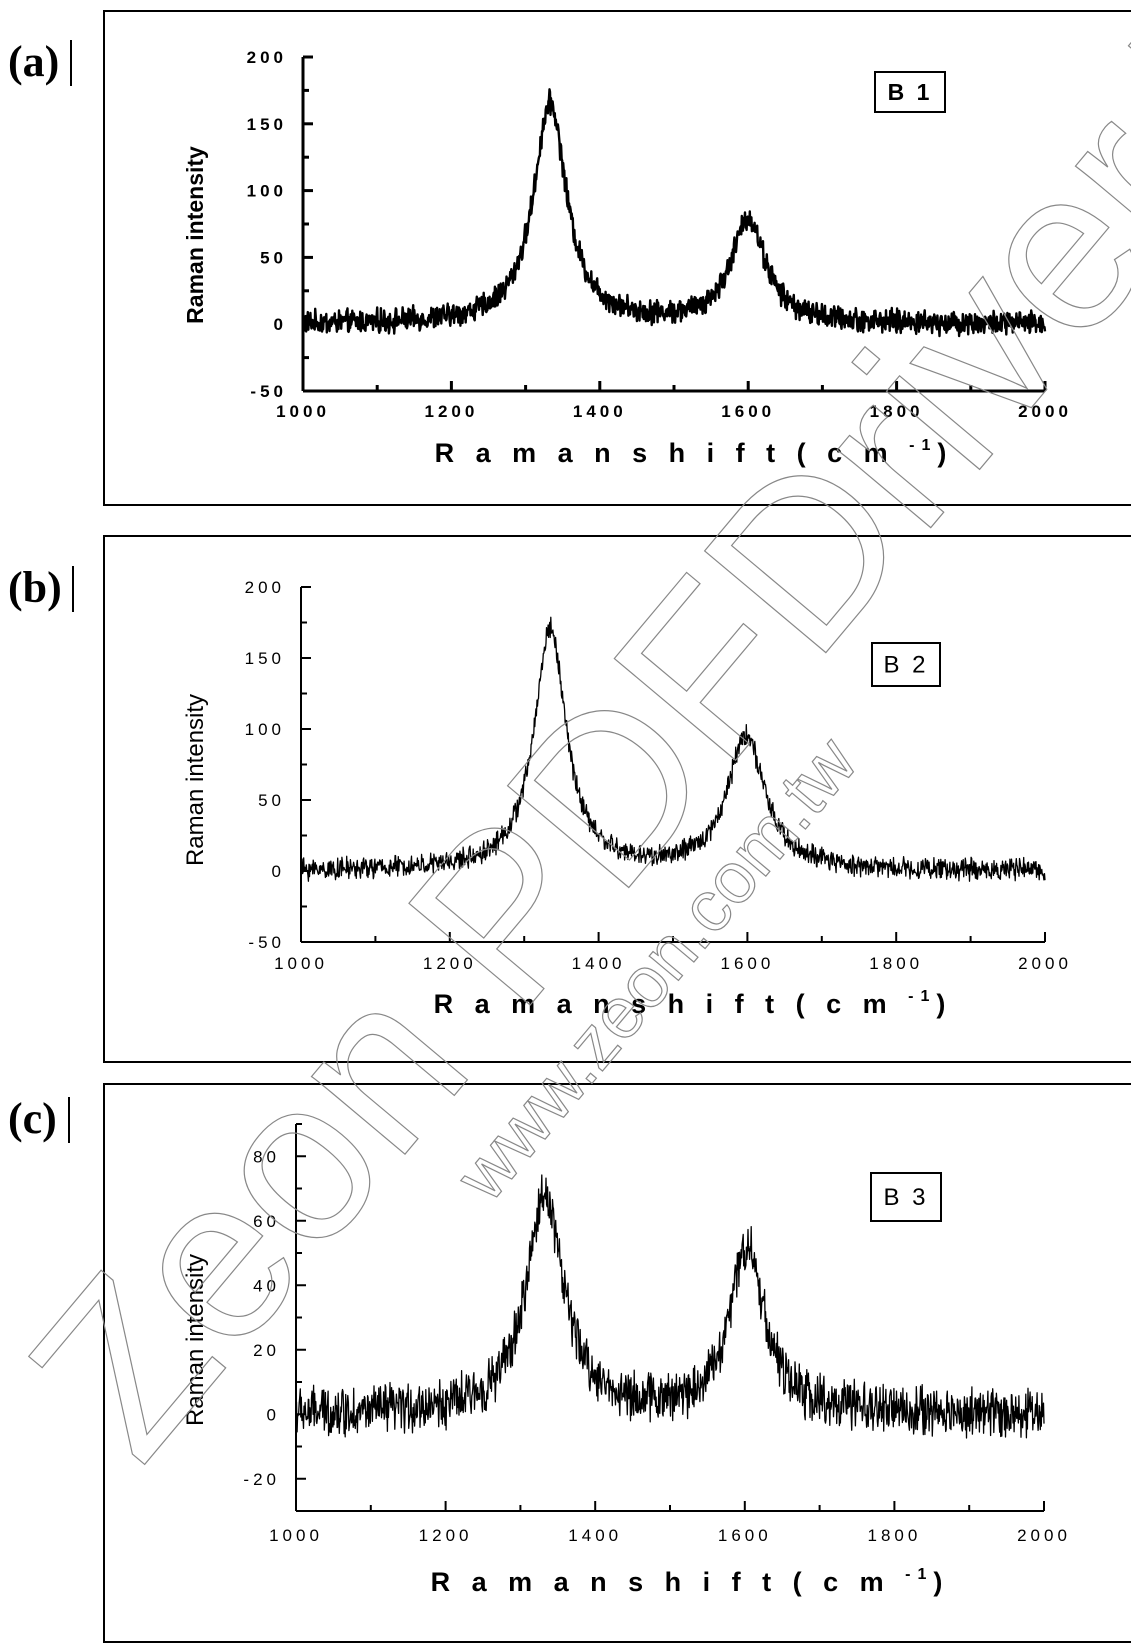  I want to click on y-tick-label: 40, so click(266, 1285).